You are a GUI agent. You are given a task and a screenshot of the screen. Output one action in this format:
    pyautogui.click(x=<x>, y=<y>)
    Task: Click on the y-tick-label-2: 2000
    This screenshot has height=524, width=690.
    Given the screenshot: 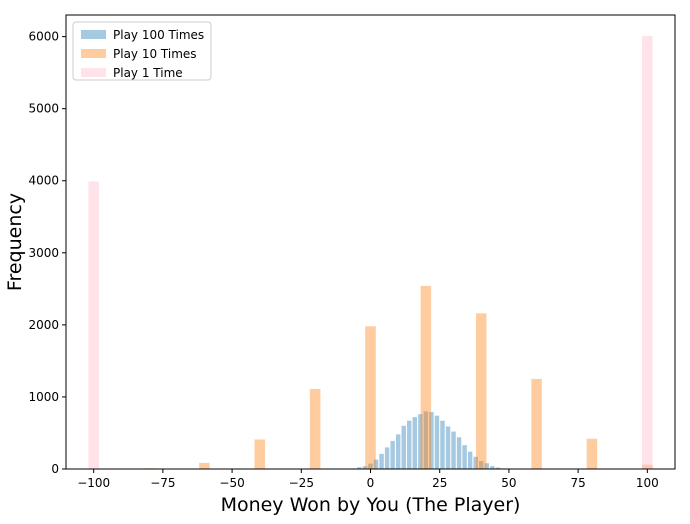 What is the action you would take?
    pyautogui.click(x=43, y=325)
    